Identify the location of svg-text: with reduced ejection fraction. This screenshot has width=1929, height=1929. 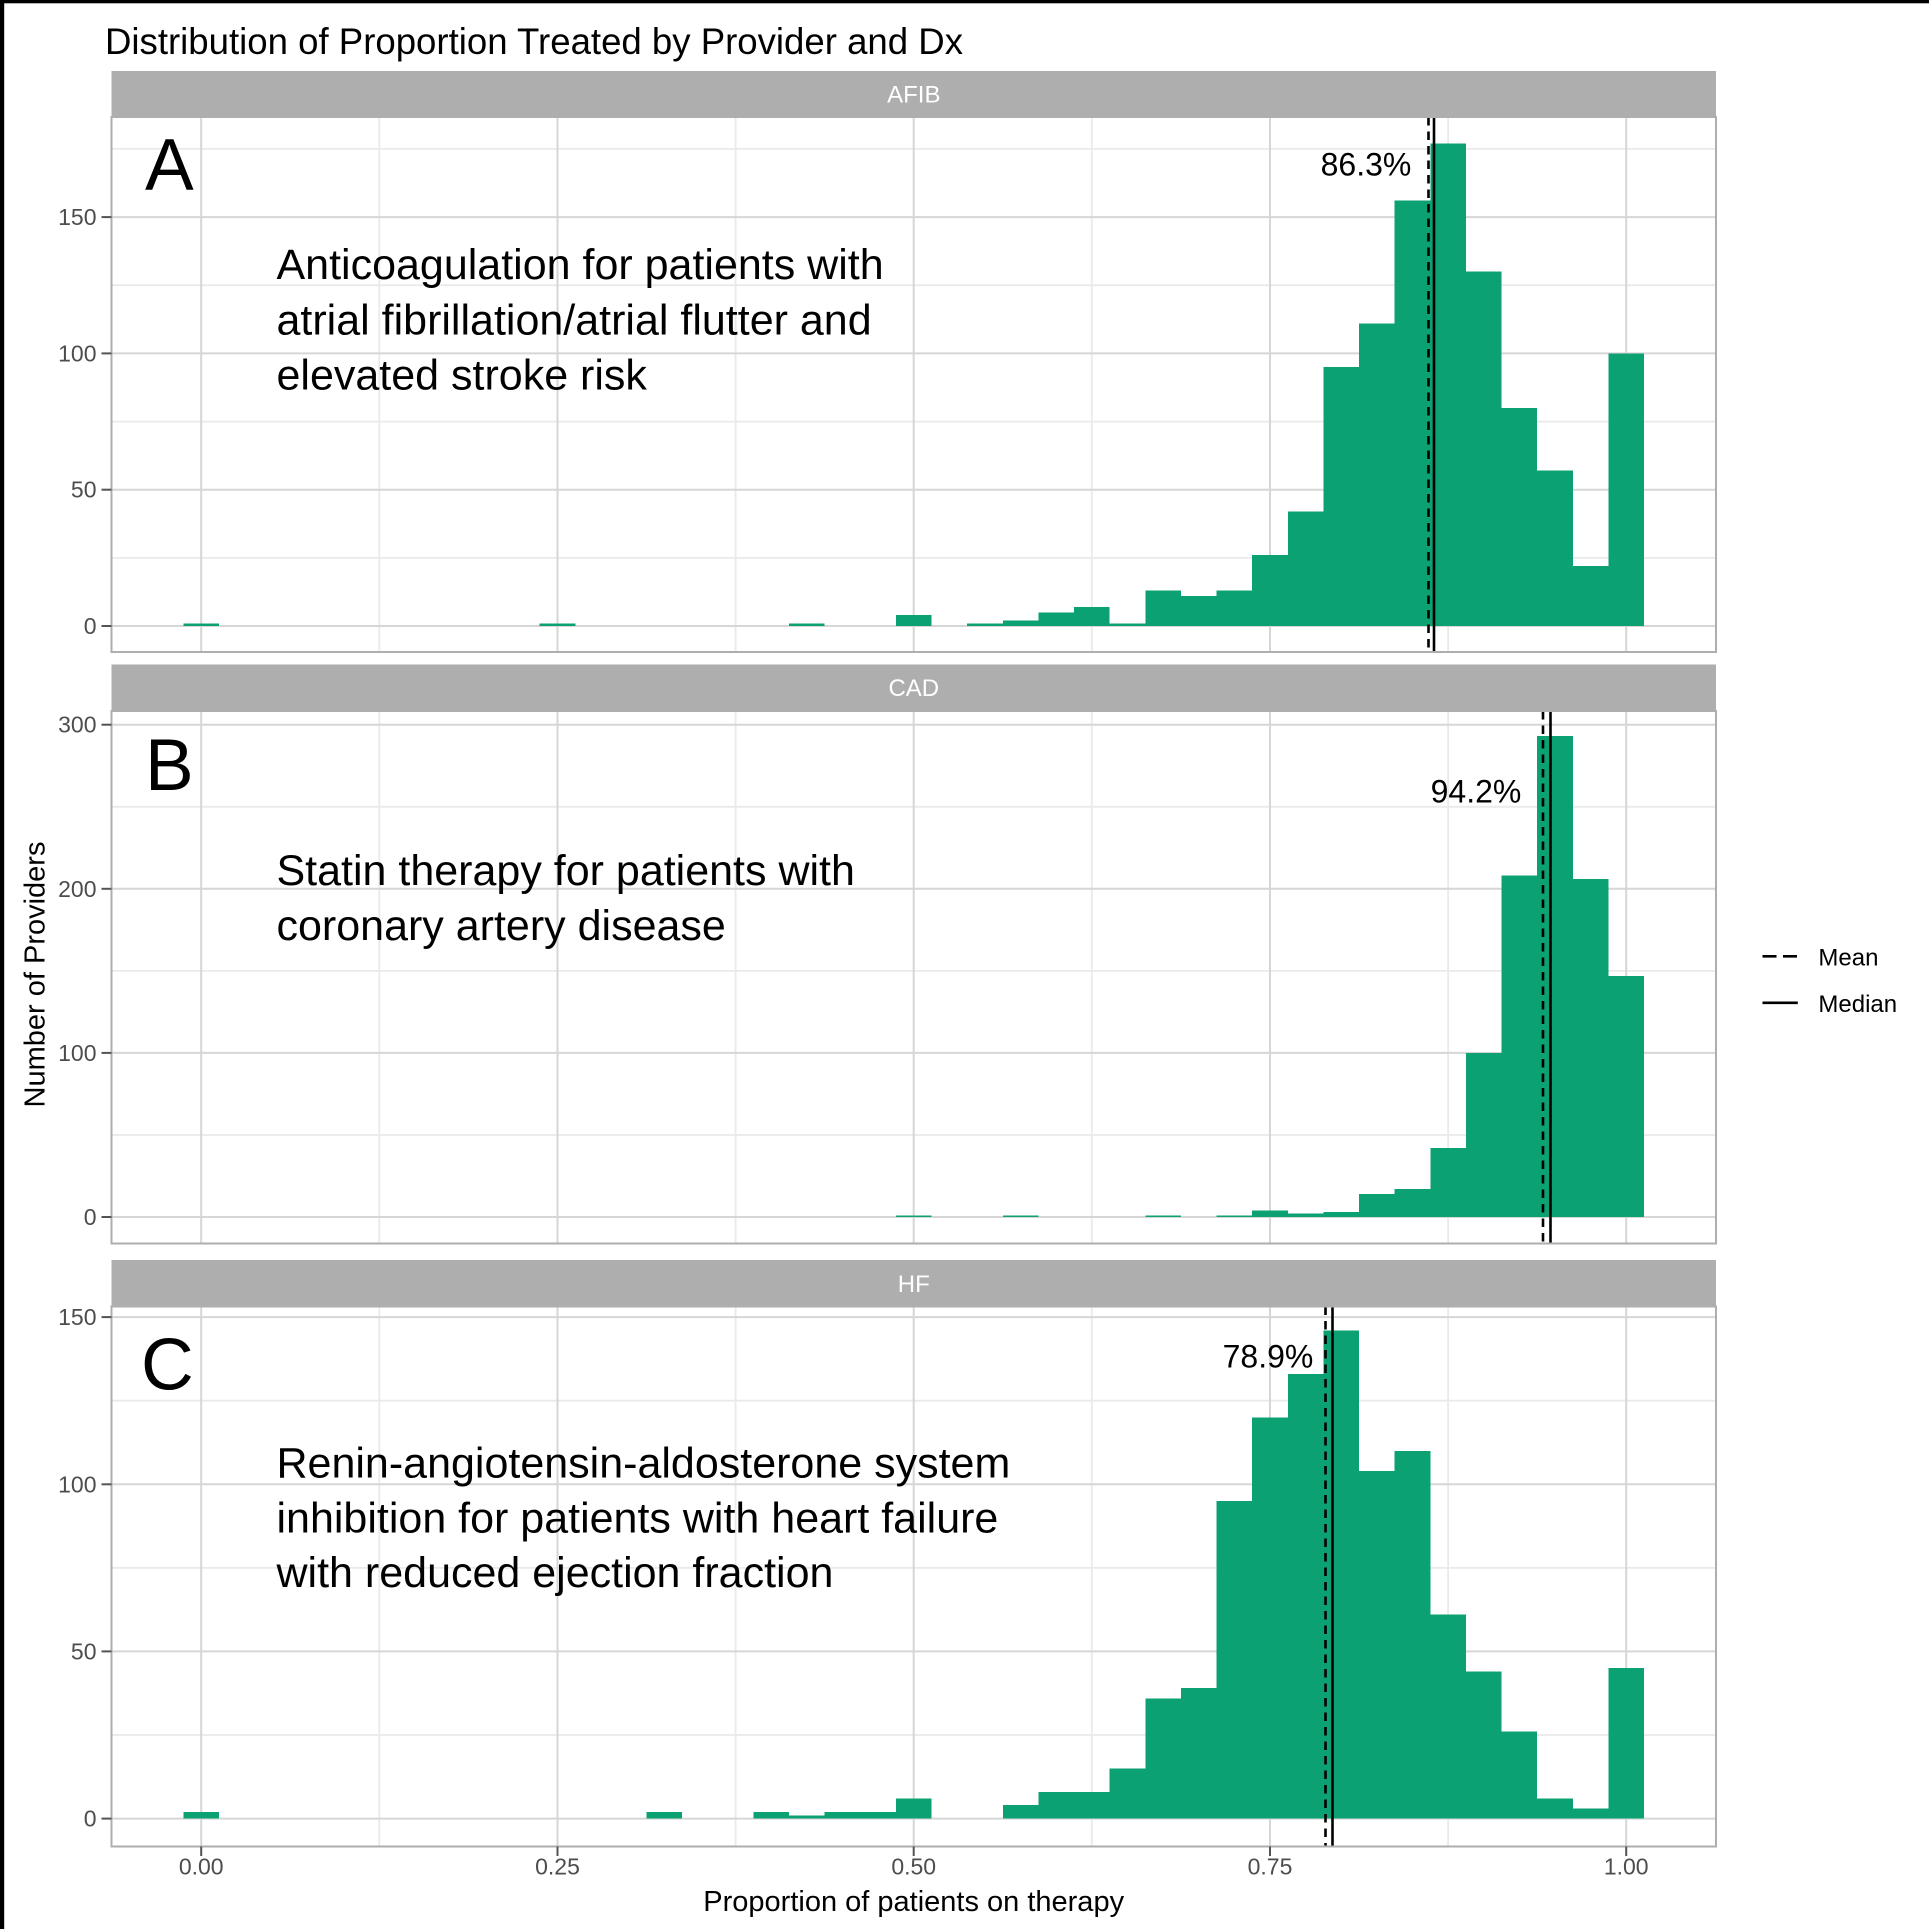
(555, 1573).